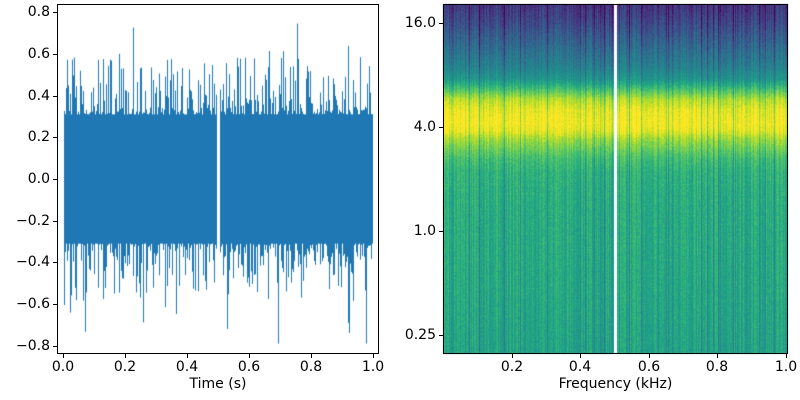 This screenshot has height=400, width=800. Describe the element at coordinates (615, 384) in the screenshot. I see `spectrogram-xaxis-label: Frequency (kHz)` at that location.